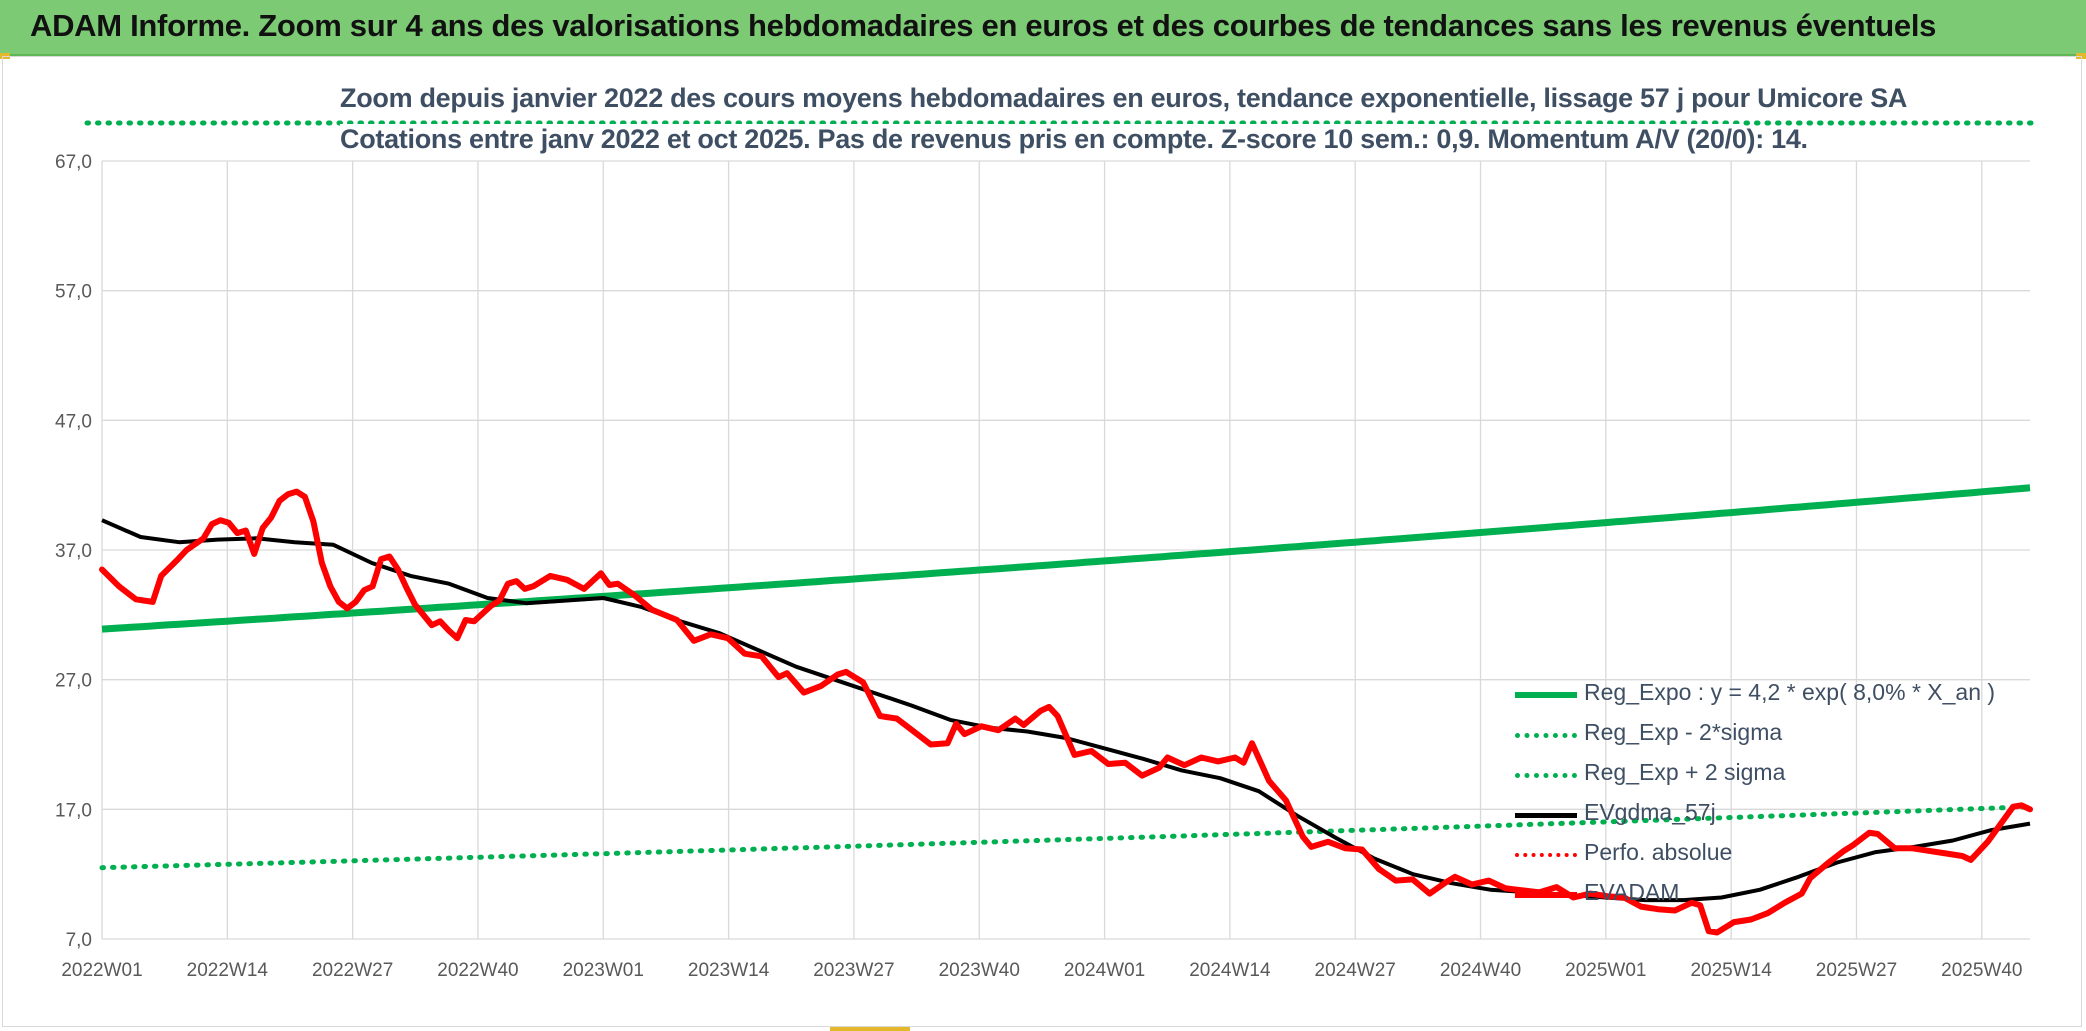  Describe the element at coordinates (1775, 895) in the screenshot. I see `legend-item-evadam: EVADAM` at that location.